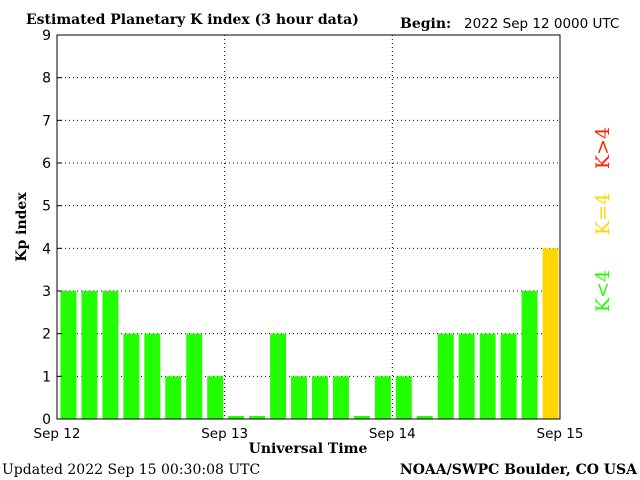 The width and height of the screenshot is (640, 480). I want to click on legend-entry: K=4, so click(603, 214).